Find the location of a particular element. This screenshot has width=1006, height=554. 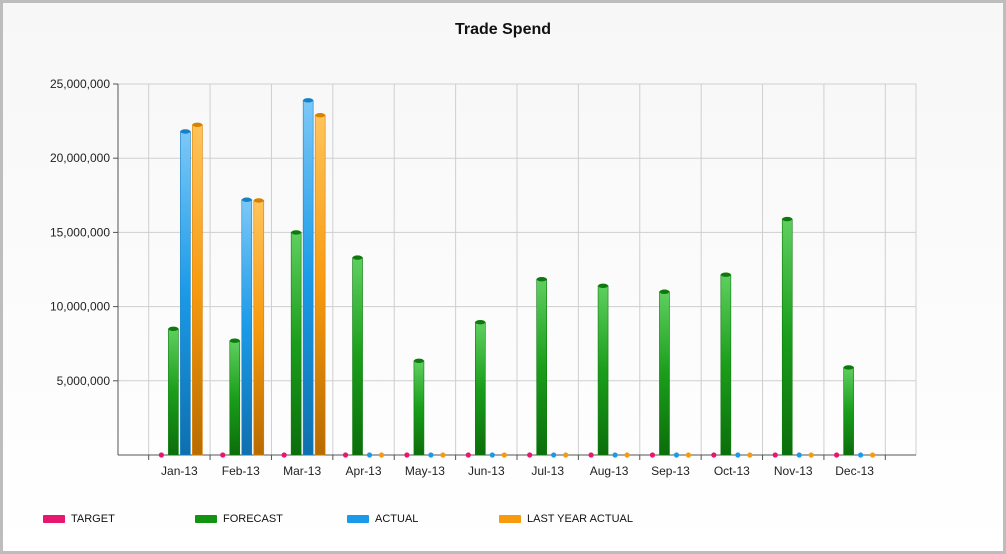

legend-label-forecast: FORECAST is located at coordinates (253, 519).